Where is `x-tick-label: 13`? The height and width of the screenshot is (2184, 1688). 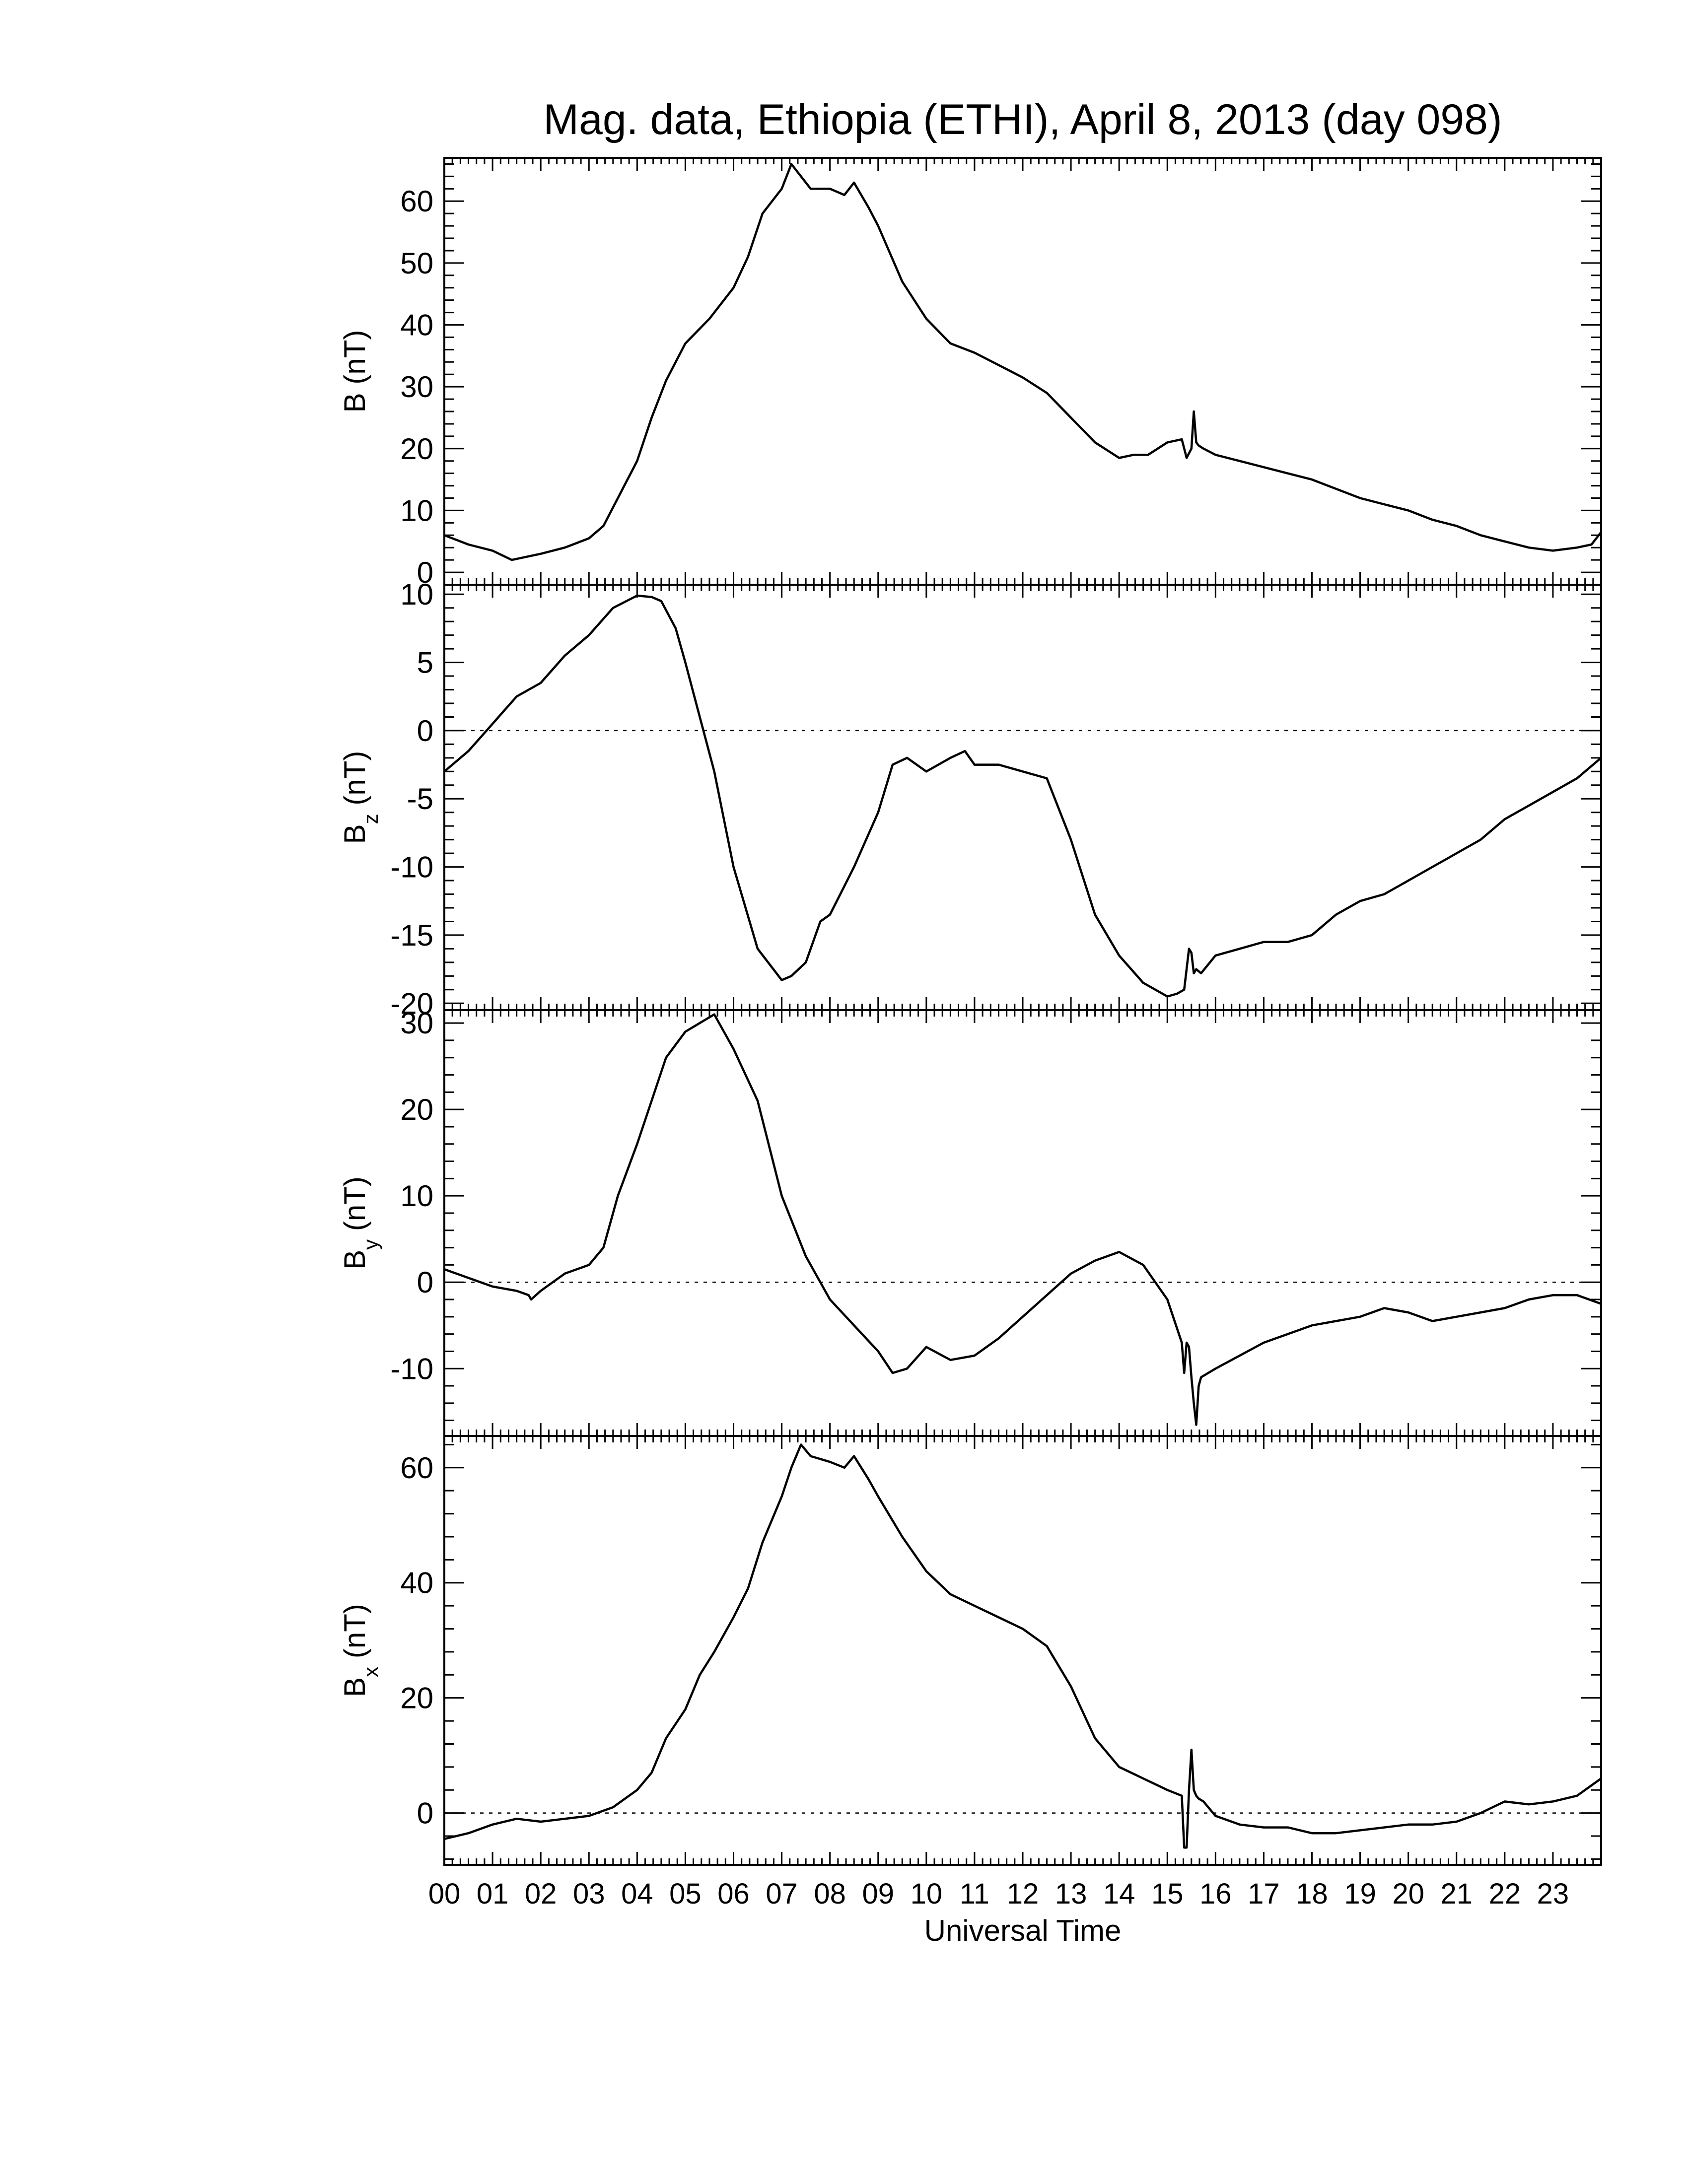 x-tick-label: 13 is located at coordinates (1071, 1894).